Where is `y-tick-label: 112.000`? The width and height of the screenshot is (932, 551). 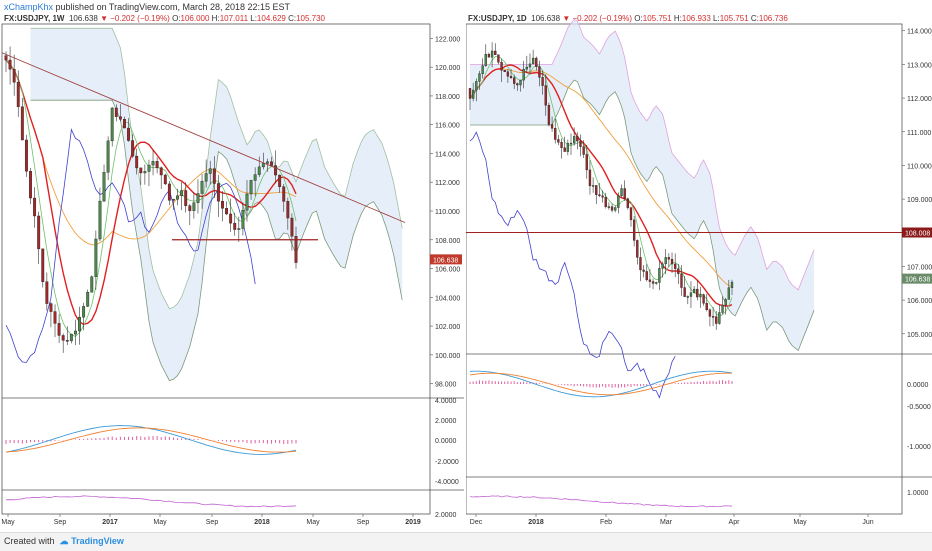 y-tick-label: 112.000 is located at coordinates (919, 99).